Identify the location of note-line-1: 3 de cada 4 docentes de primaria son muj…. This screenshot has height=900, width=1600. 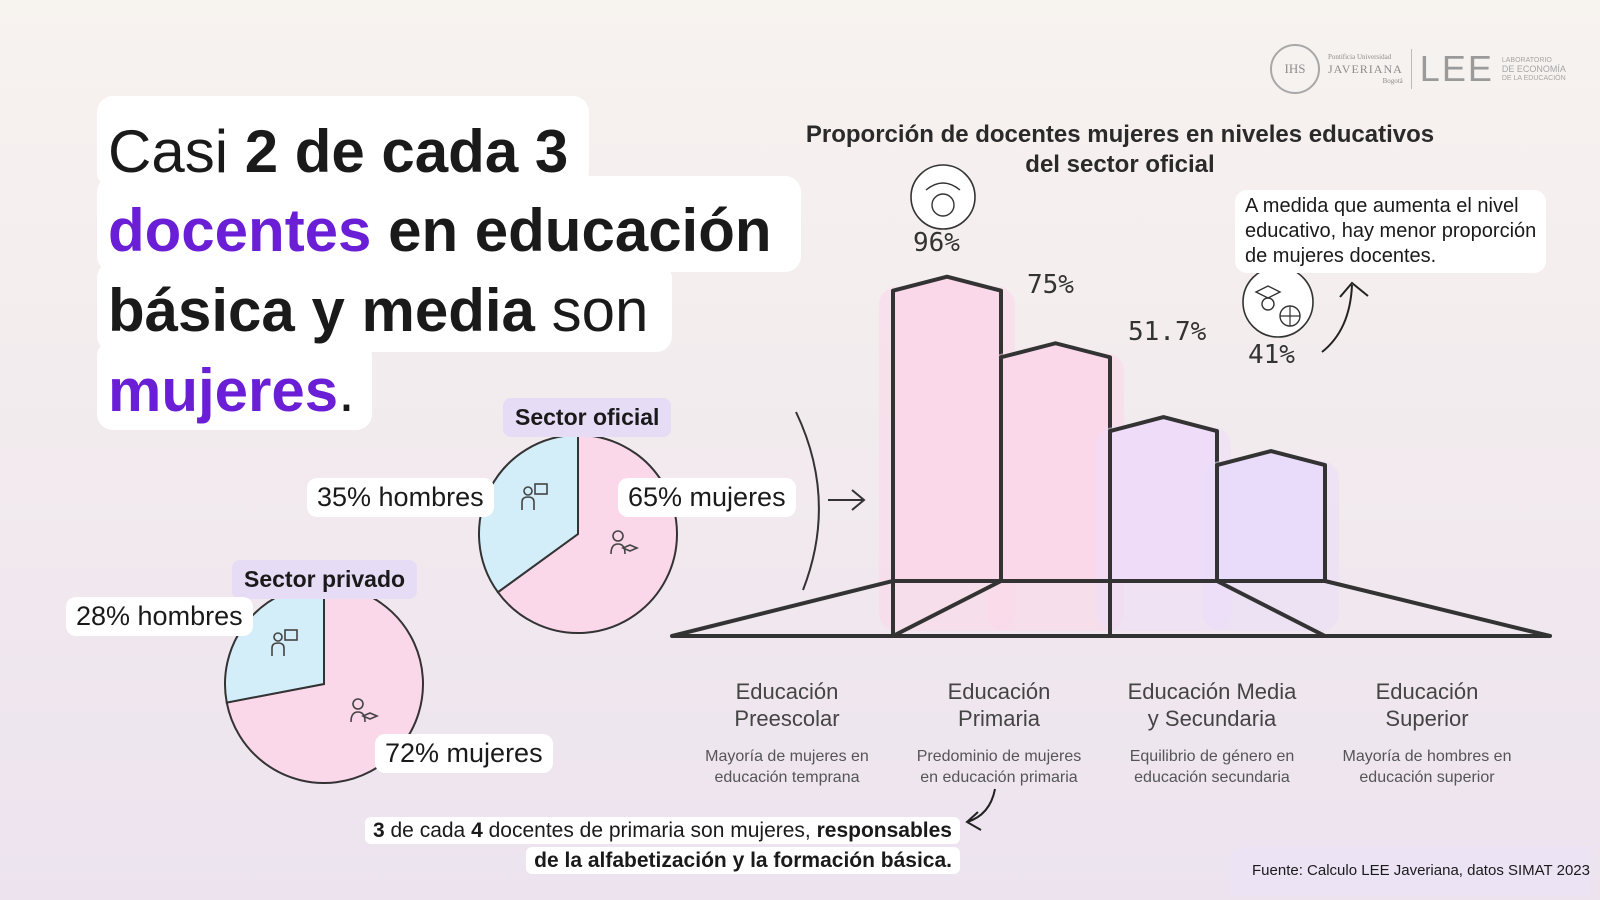
(662, 830).